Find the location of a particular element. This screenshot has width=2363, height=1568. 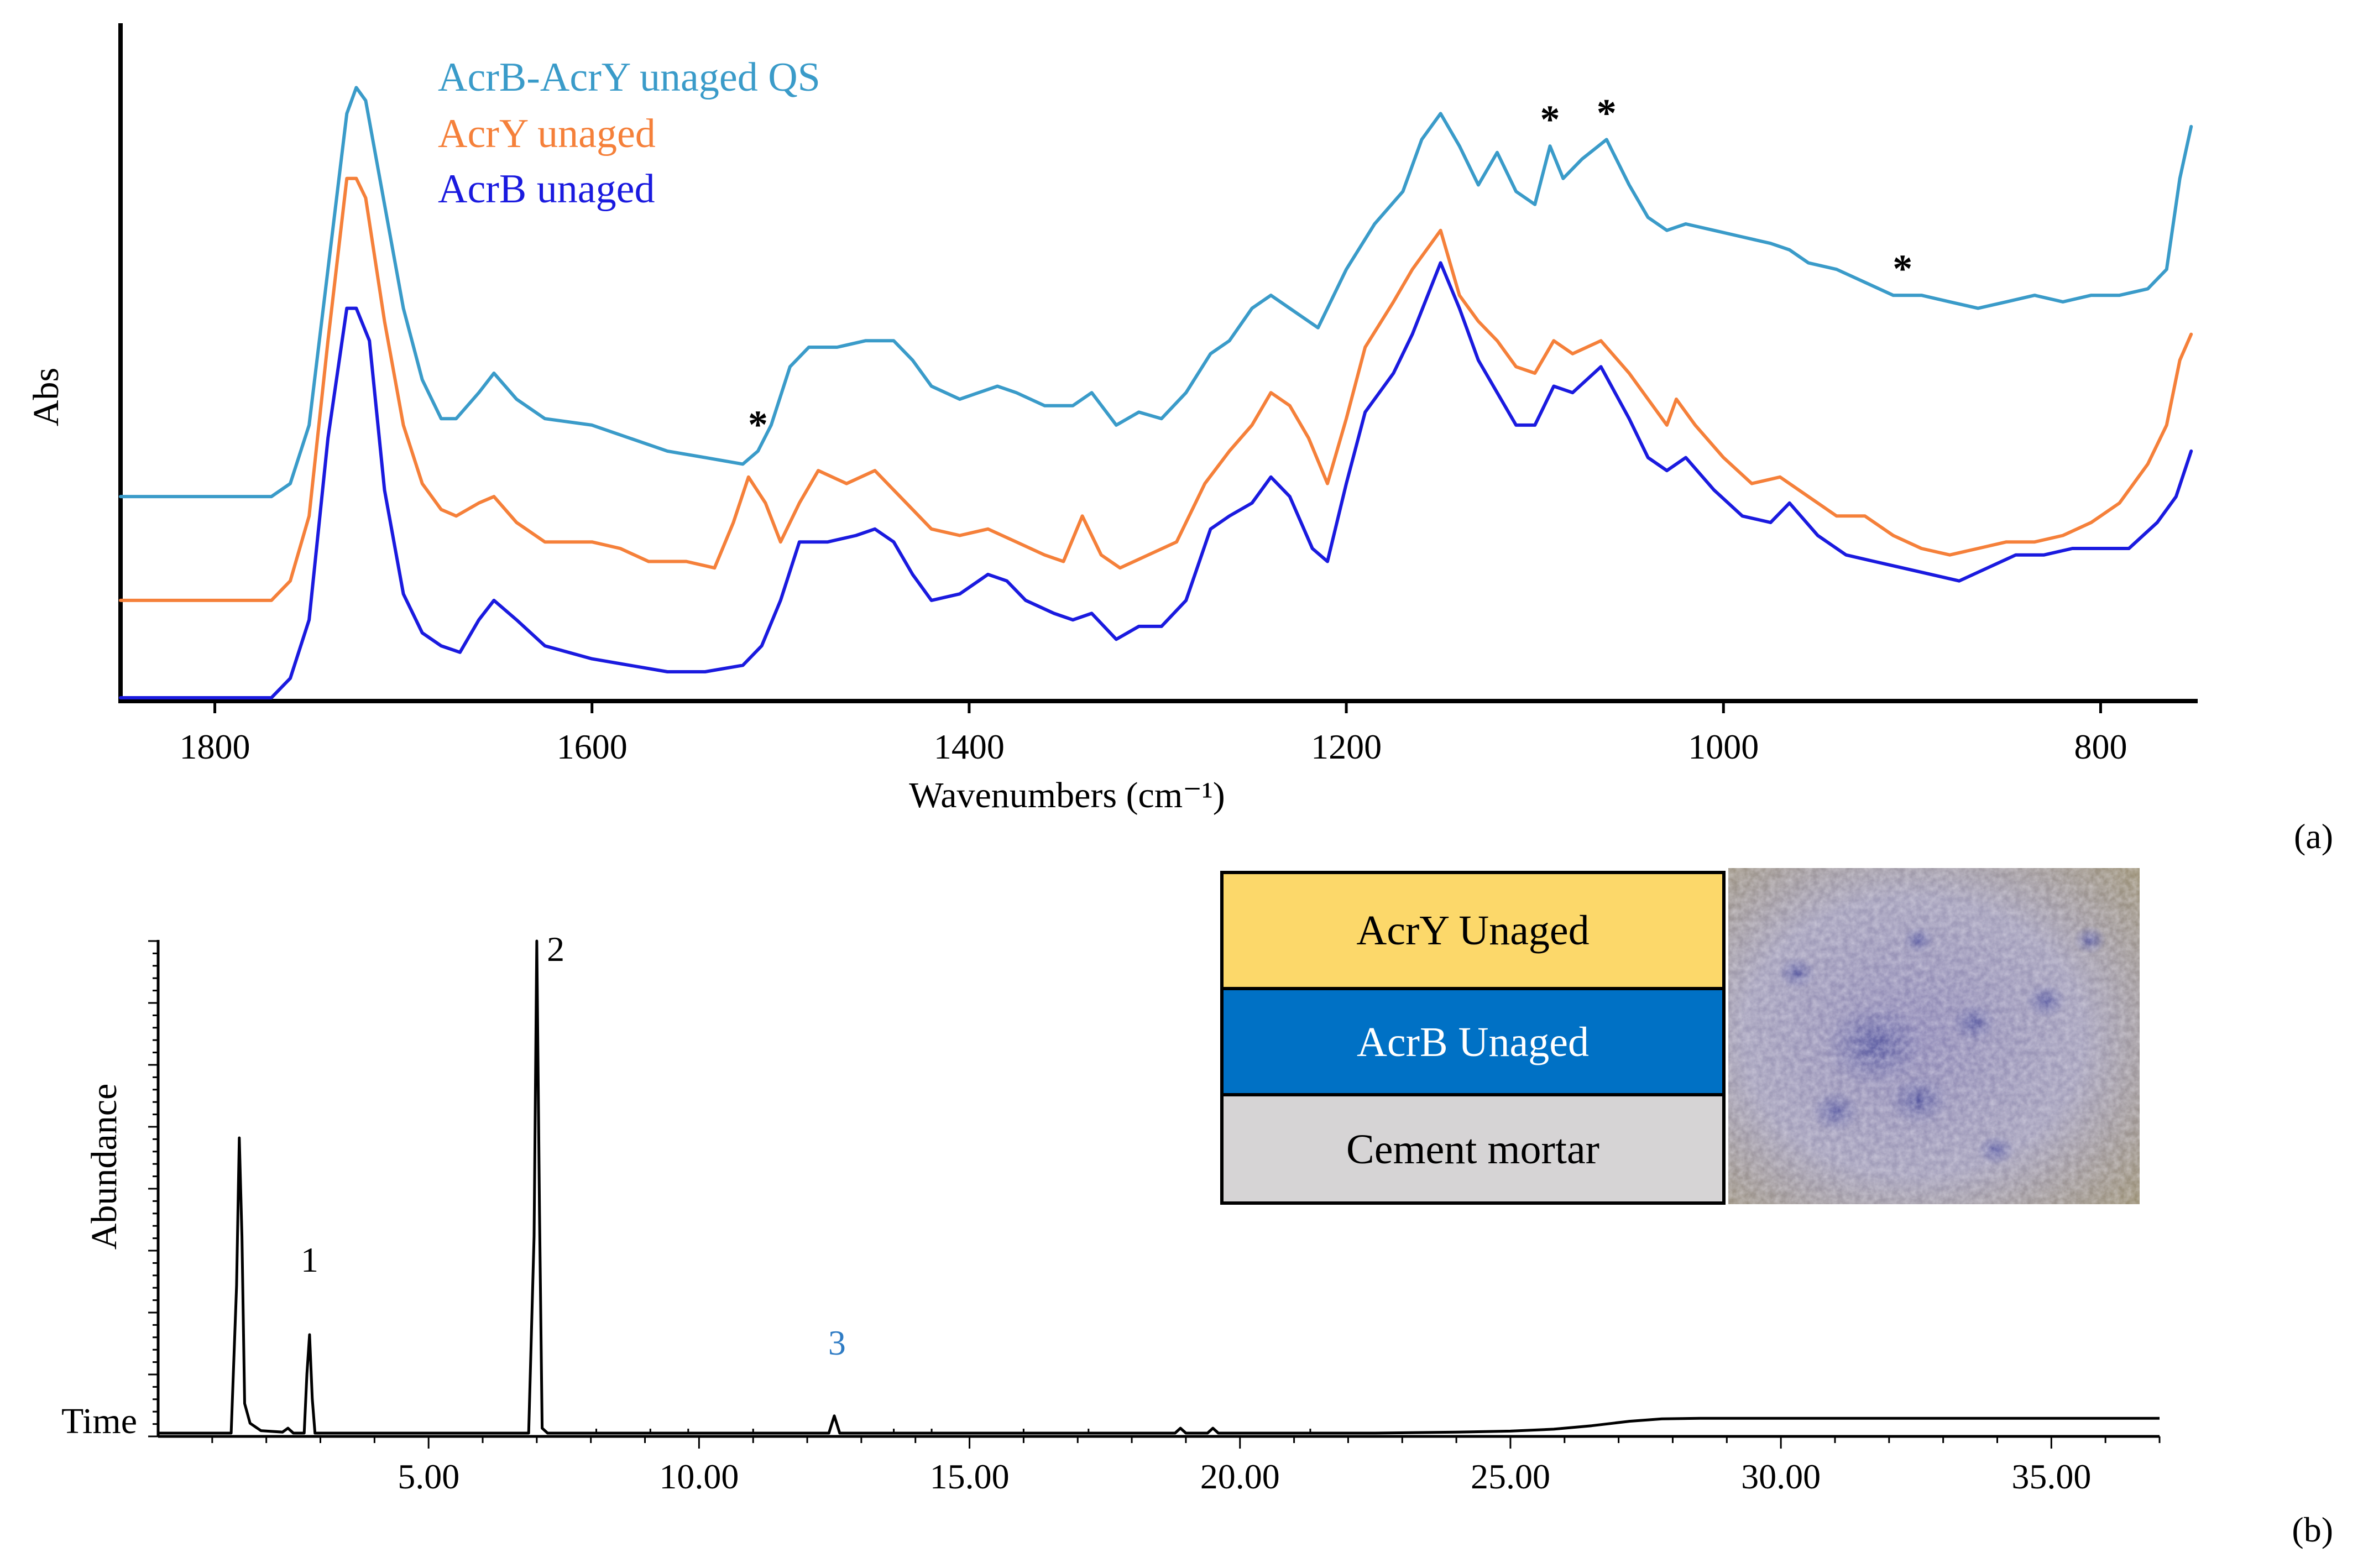

stratigraphy-inset: AcrY Unaged AcrB Unaged Cement mortar is located at coordinates (1680, 1036).